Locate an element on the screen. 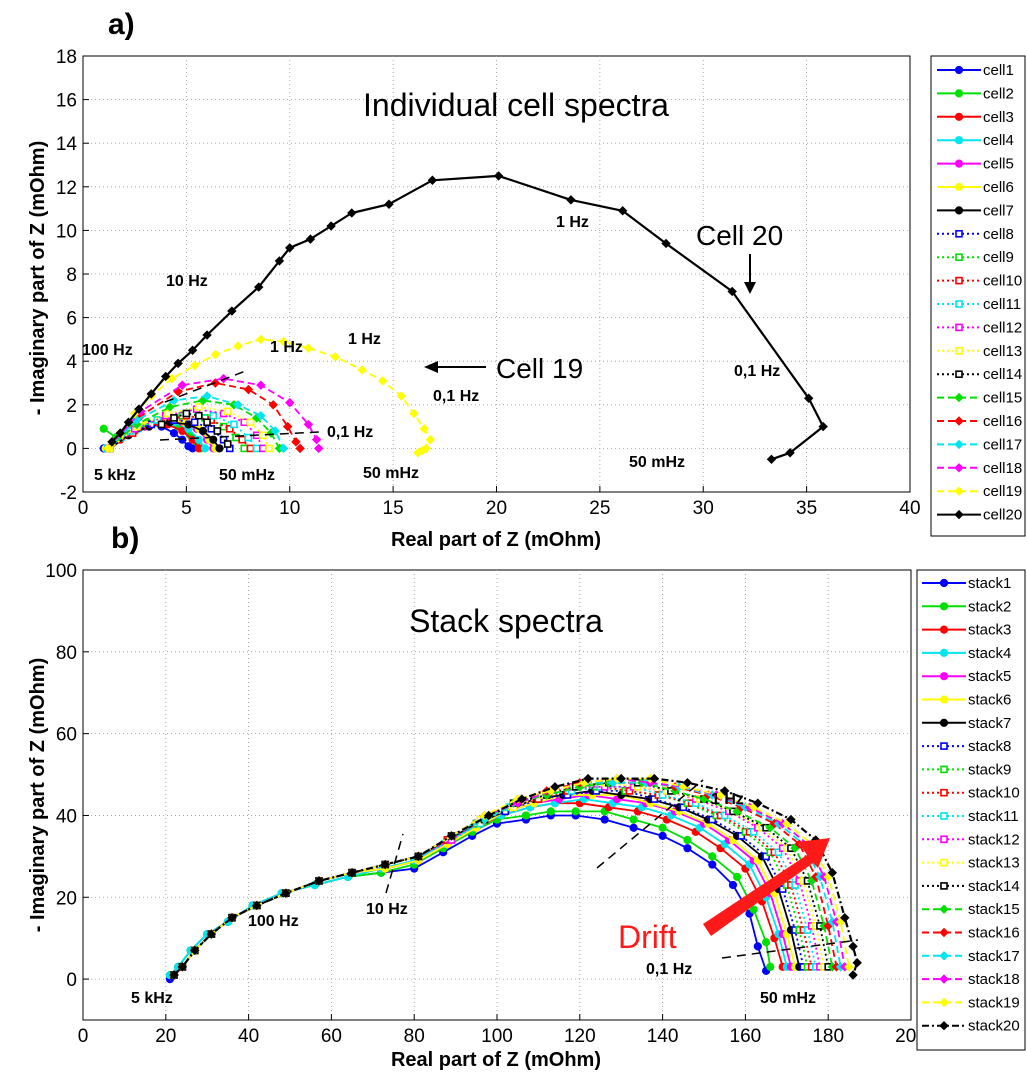  annotation-a-1hz-cell19: 1 Hz is located at coordinates (364, 339).